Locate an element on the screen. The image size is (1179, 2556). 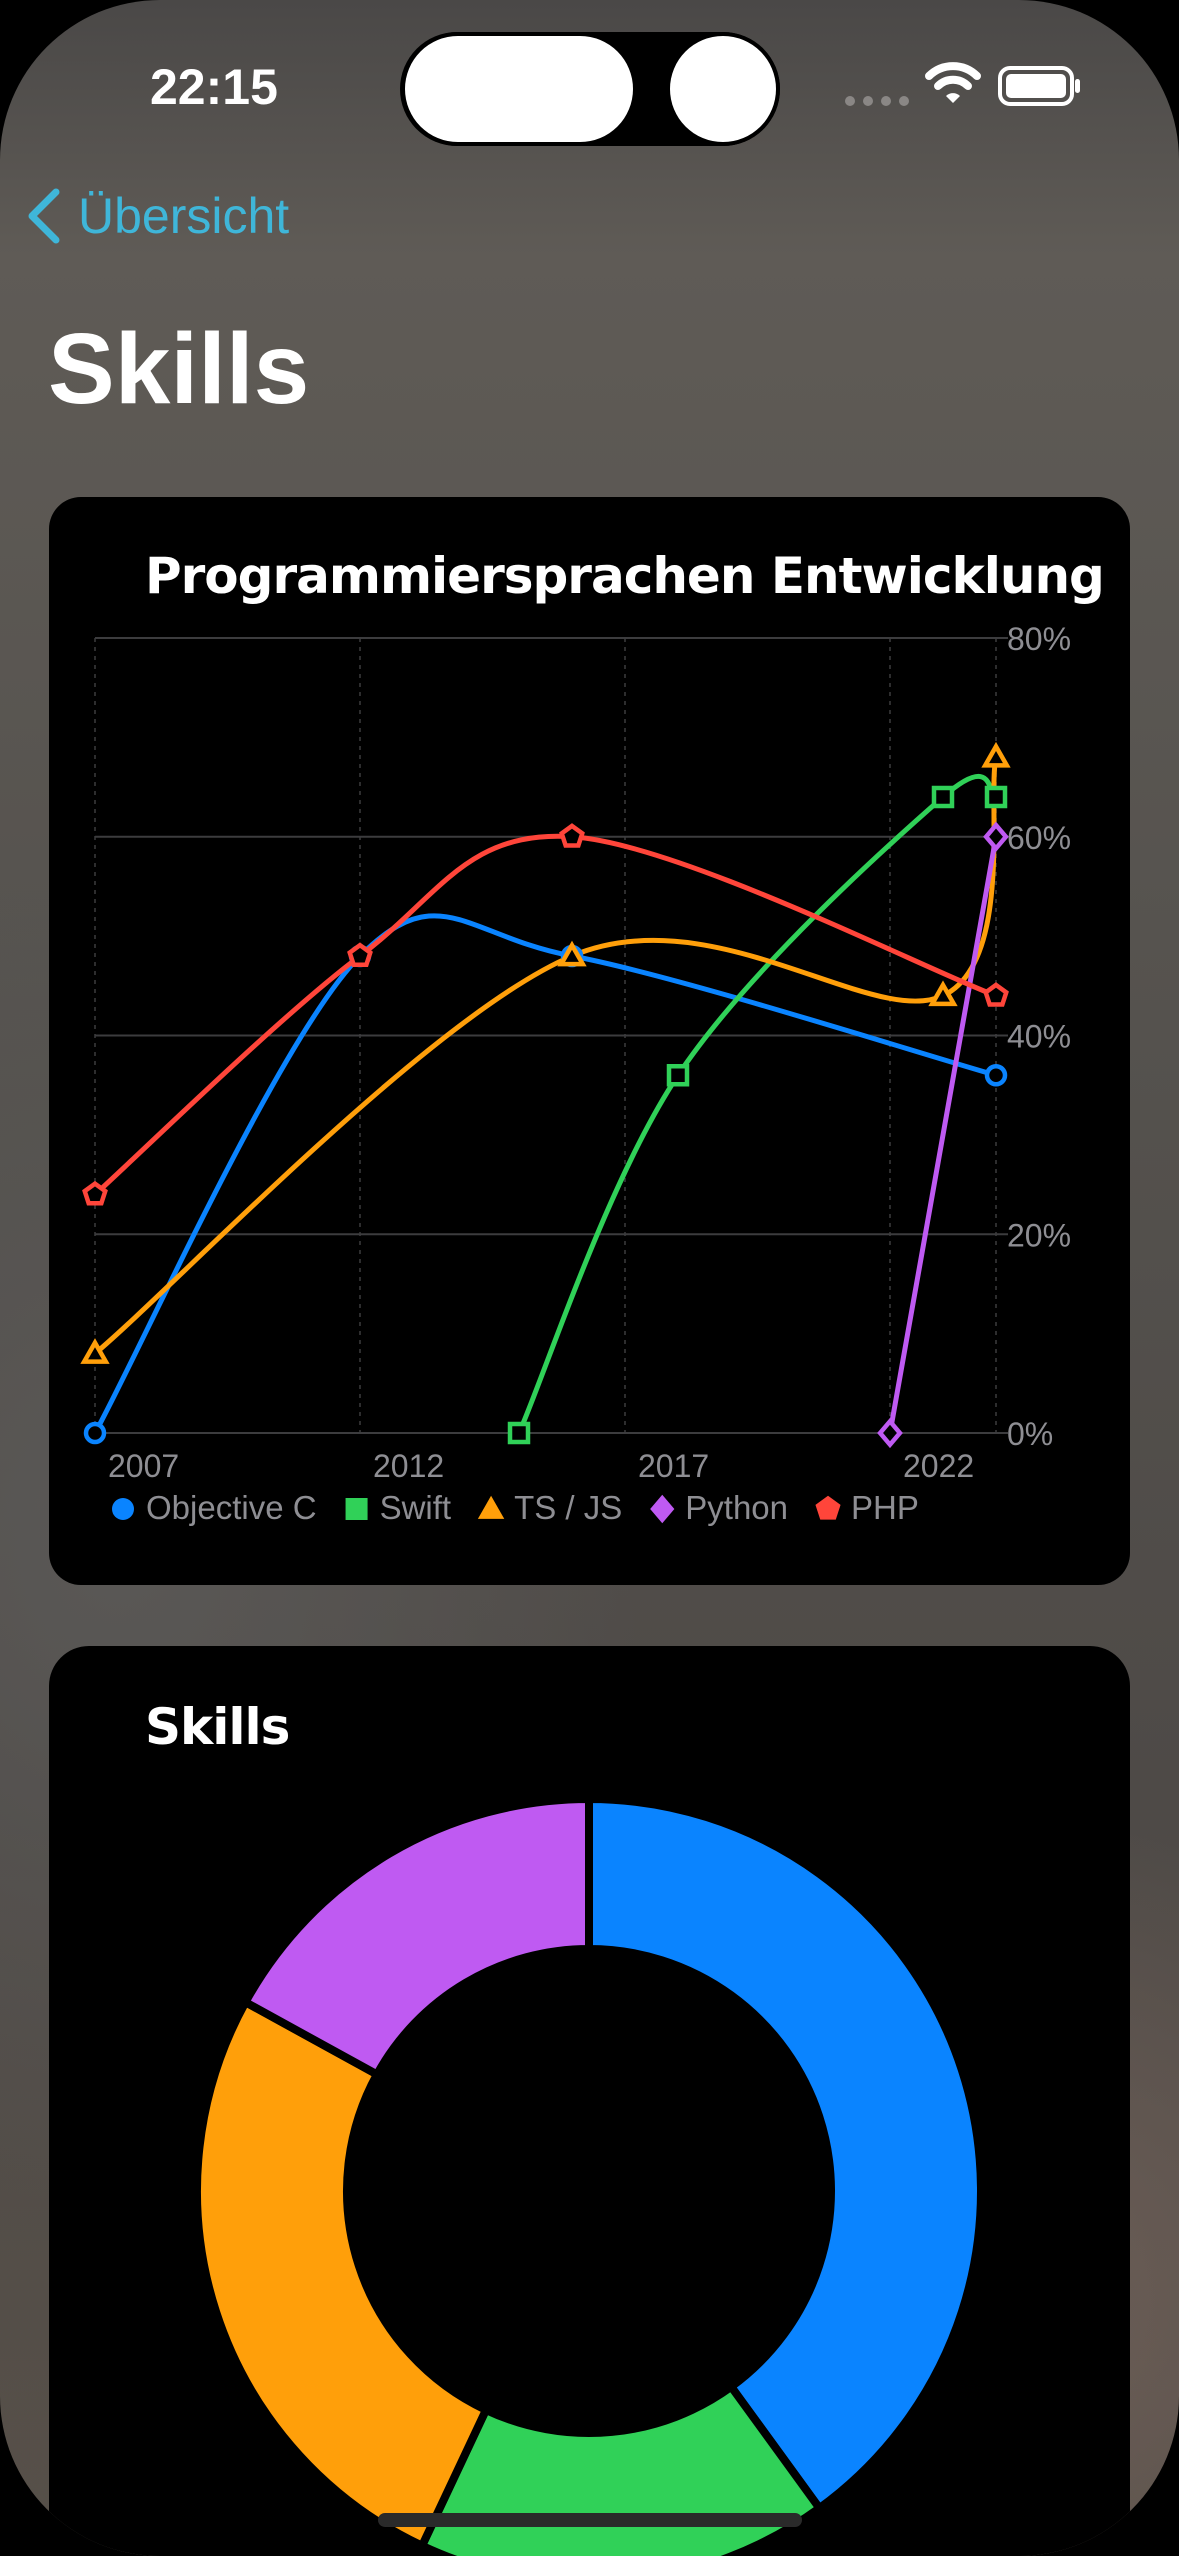
x-tick-label: 2017 is located at coordinates (673, 1466).